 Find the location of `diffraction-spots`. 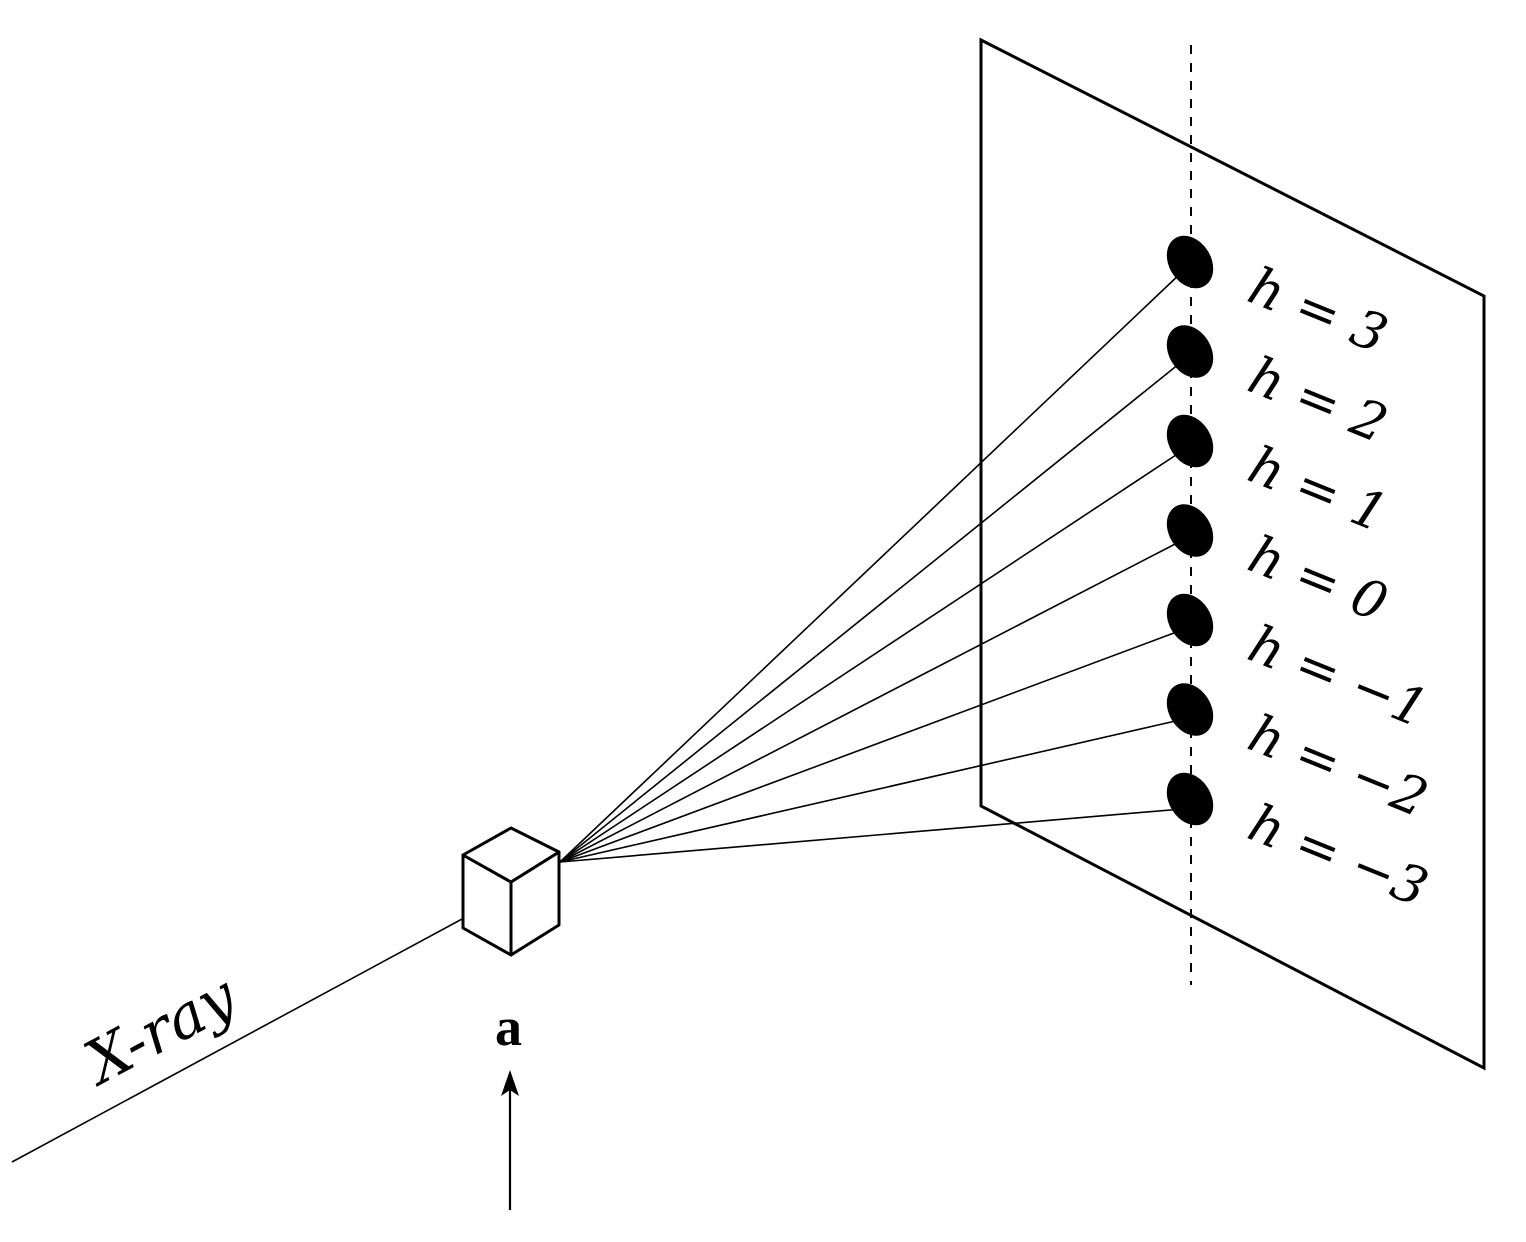

diffraction-spots is located at coordinates (1190, 530).